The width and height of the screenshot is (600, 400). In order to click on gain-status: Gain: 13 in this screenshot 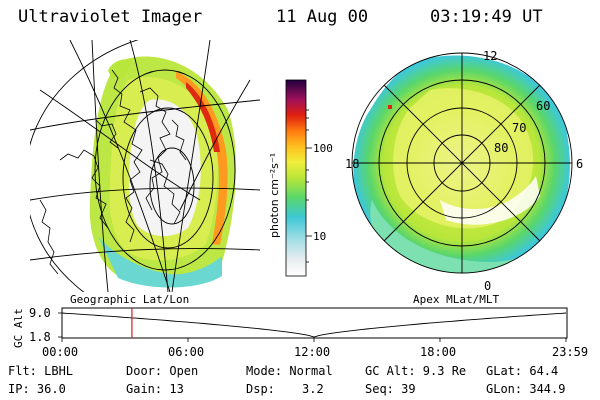, I will do `click(155, 389)`.